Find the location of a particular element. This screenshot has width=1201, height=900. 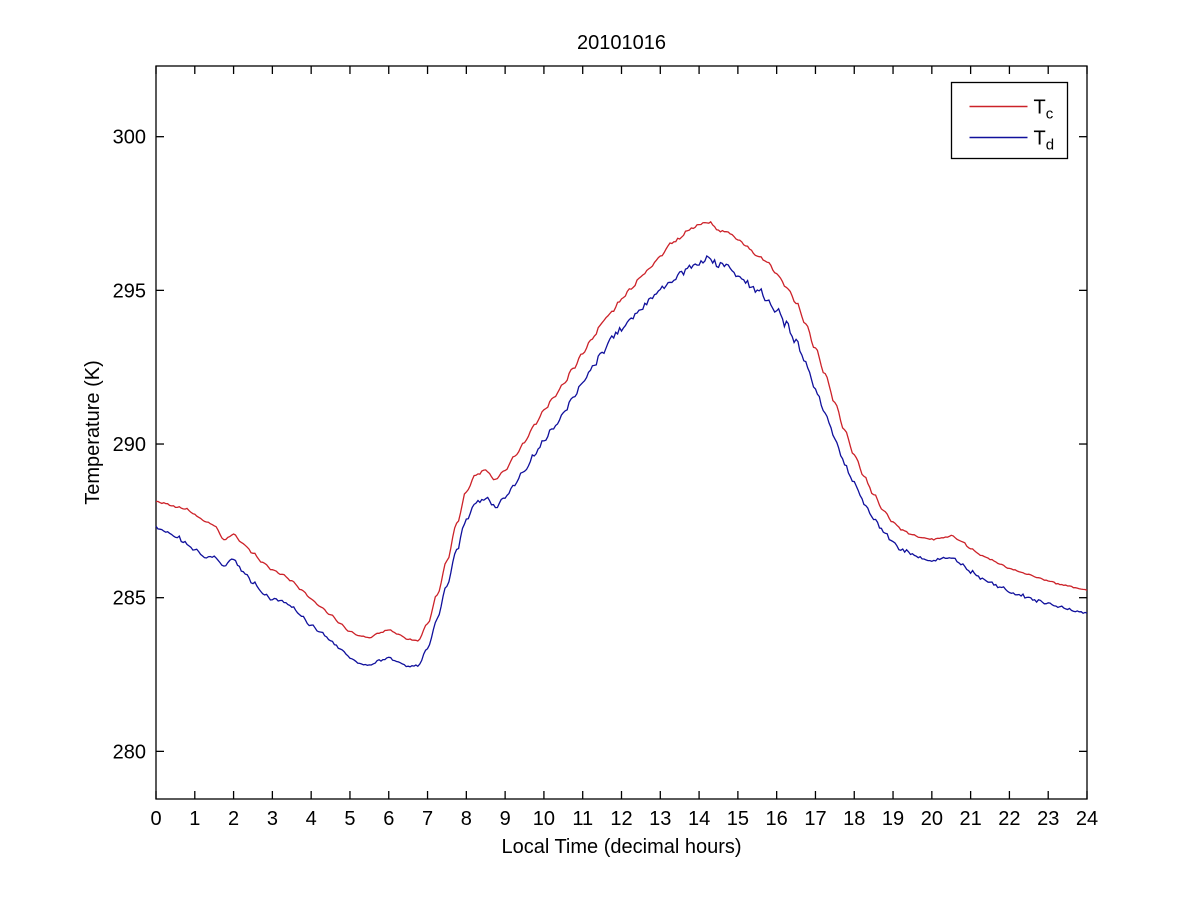

x-tick-label: 15 is located at coordinates (738, 819).